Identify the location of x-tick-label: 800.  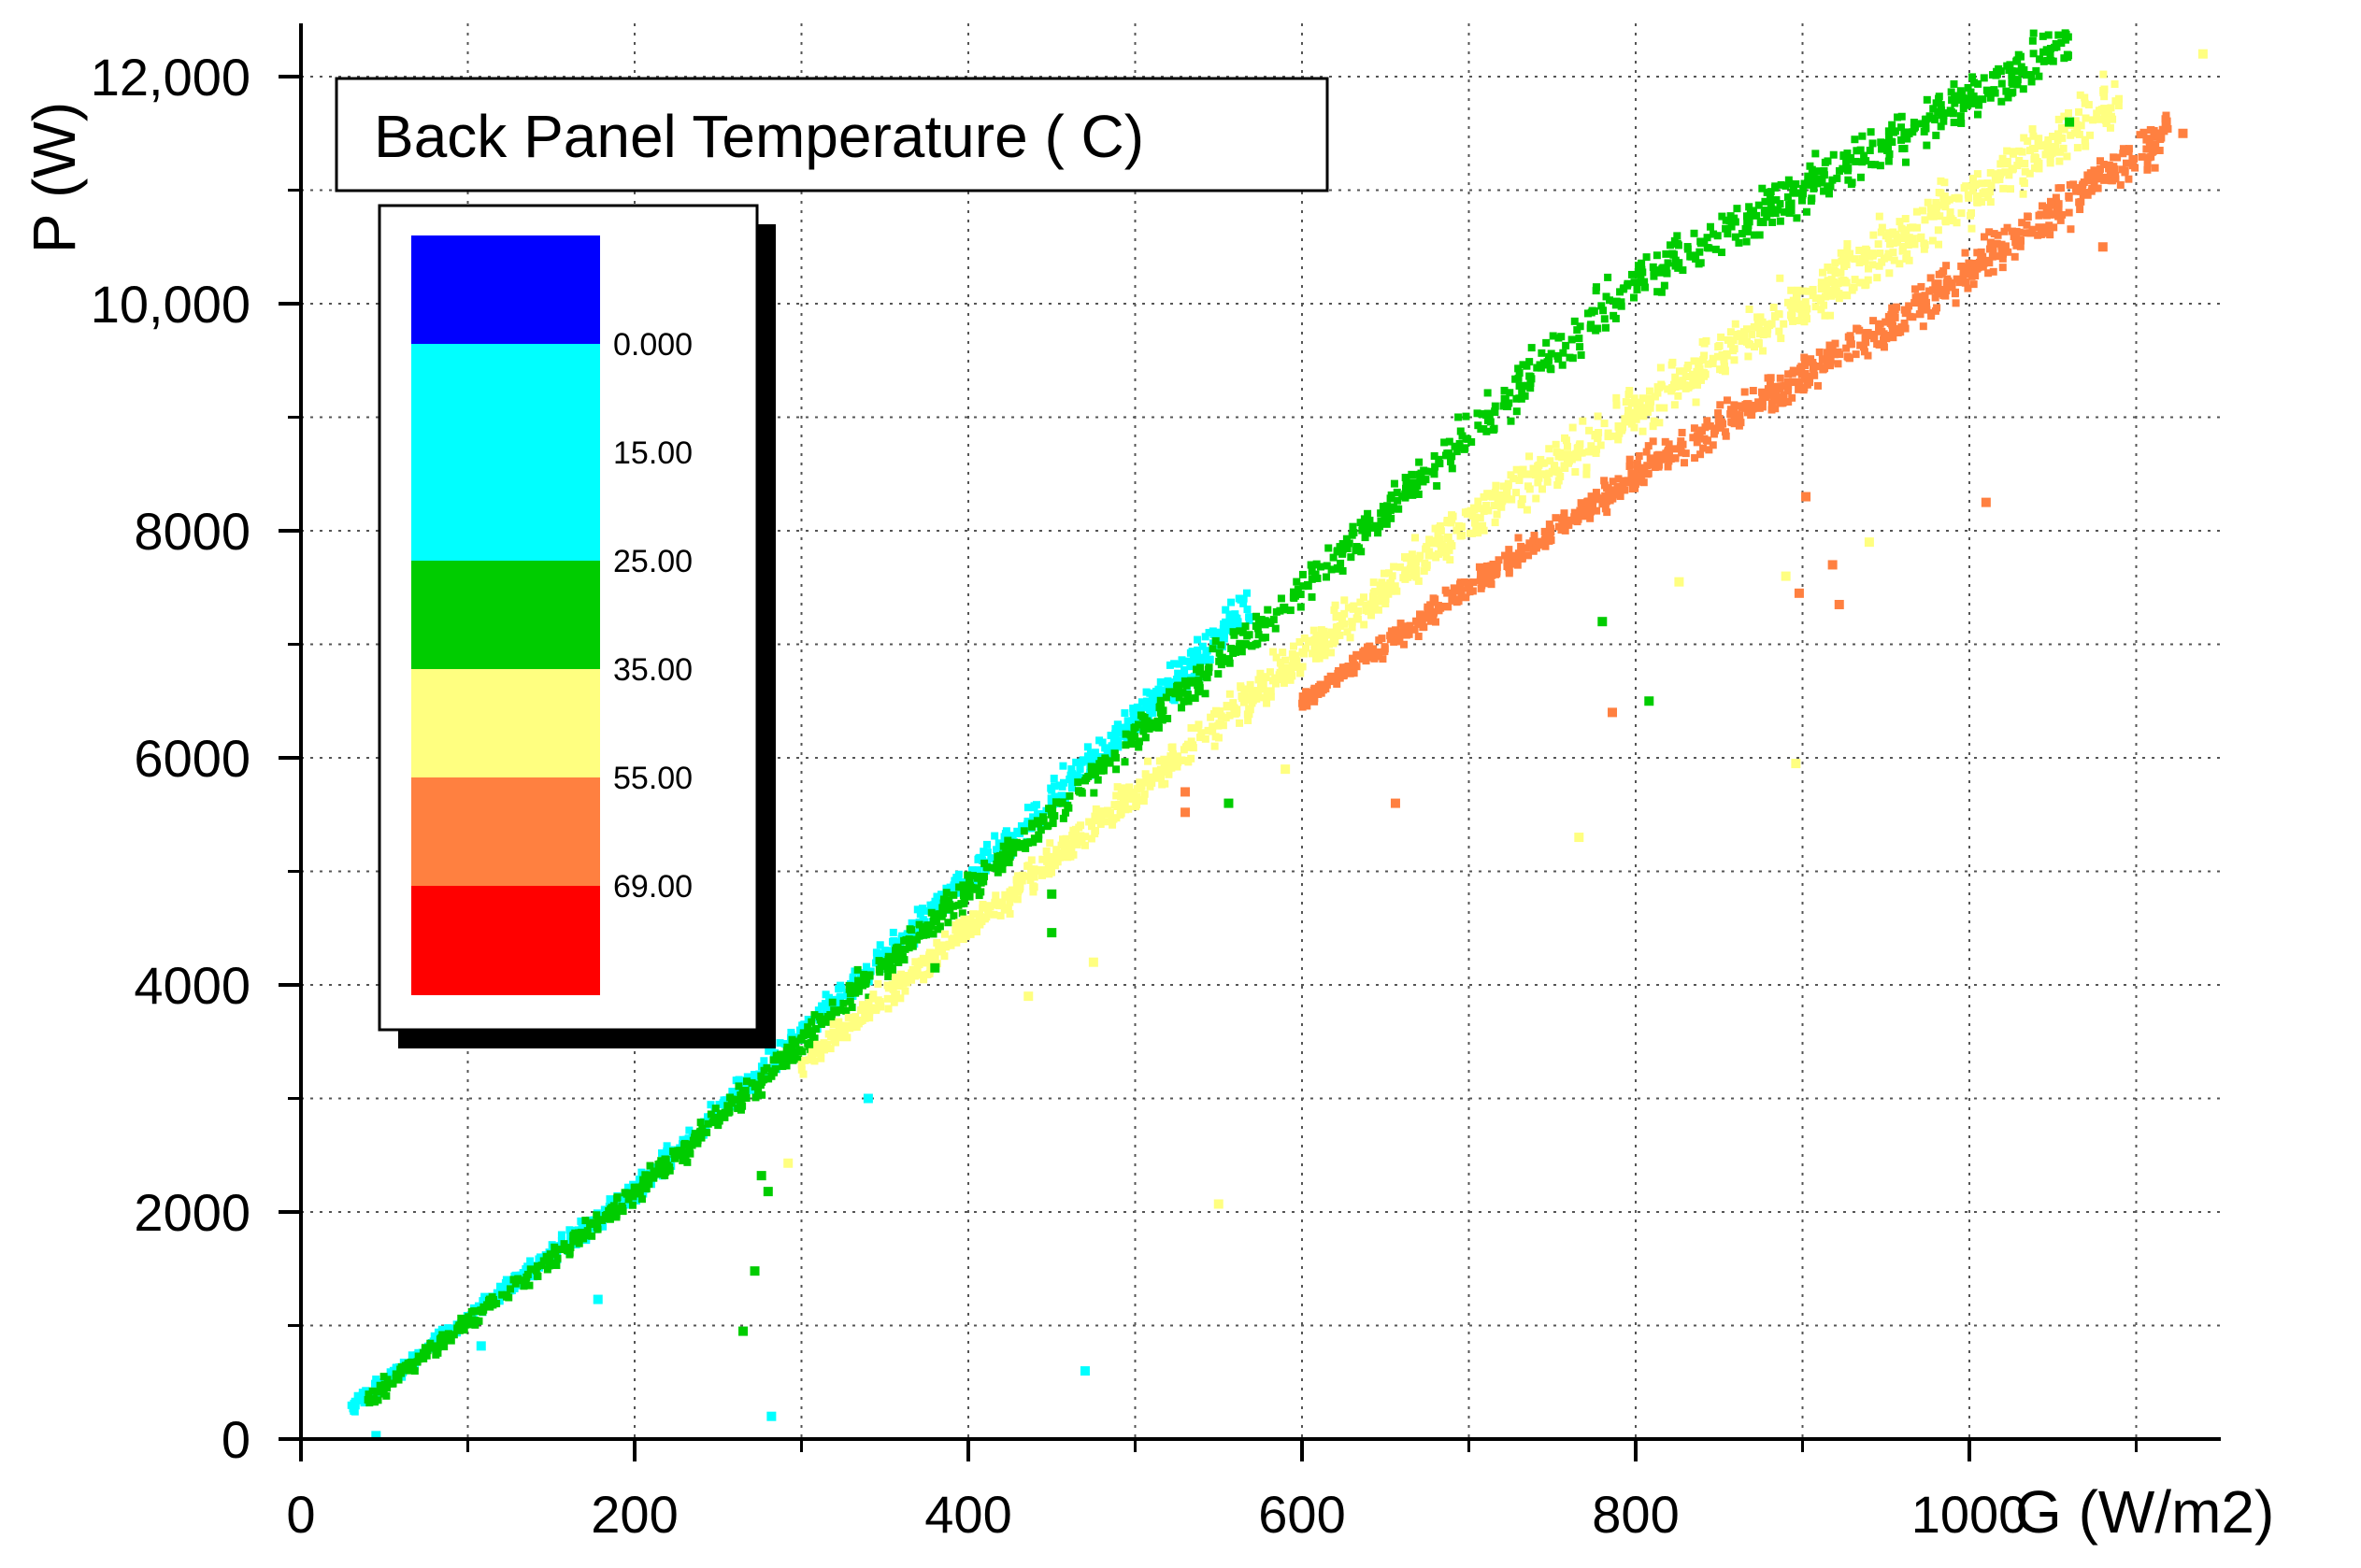
(1635, 1515).